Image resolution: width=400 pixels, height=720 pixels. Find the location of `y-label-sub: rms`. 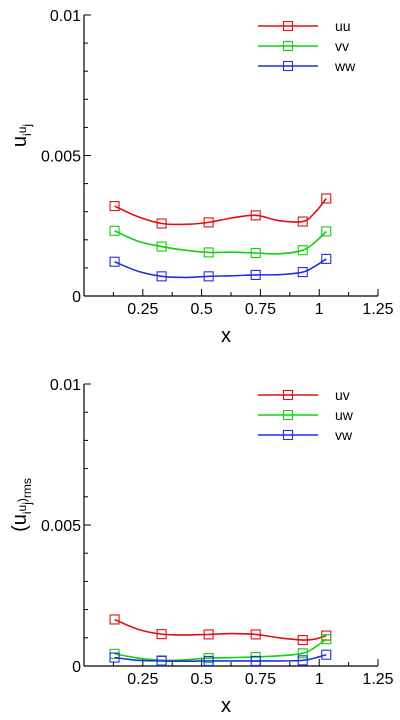

y-label-sub: rms is located at coordinates (27, 488).